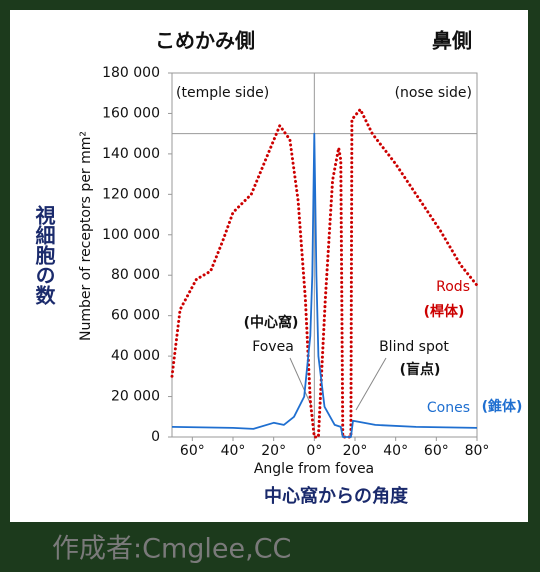  Describe the element at coordinates (336, 496) in the screenshot. I see `x-label-ja: 中心窩からの角度` at that location.